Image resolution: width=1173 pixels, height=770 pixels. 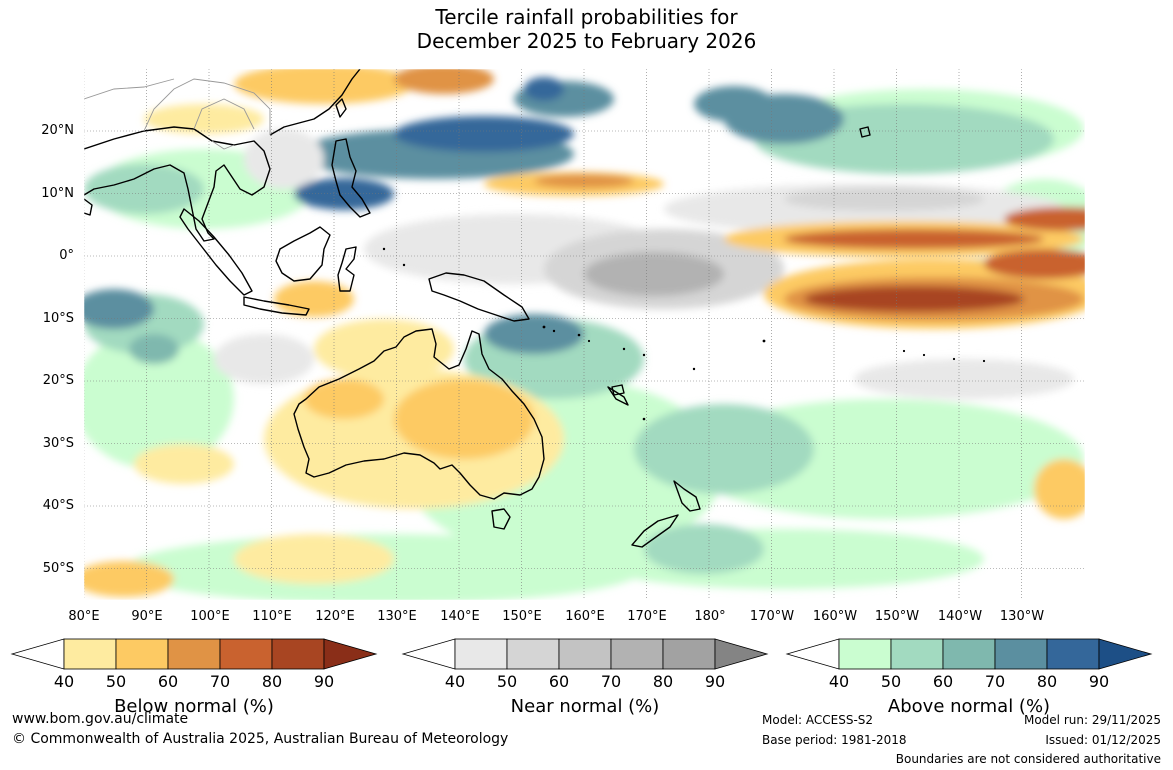 I want to click on source-url: www.bom.gov.au/climate, so click(x=100, y=719).